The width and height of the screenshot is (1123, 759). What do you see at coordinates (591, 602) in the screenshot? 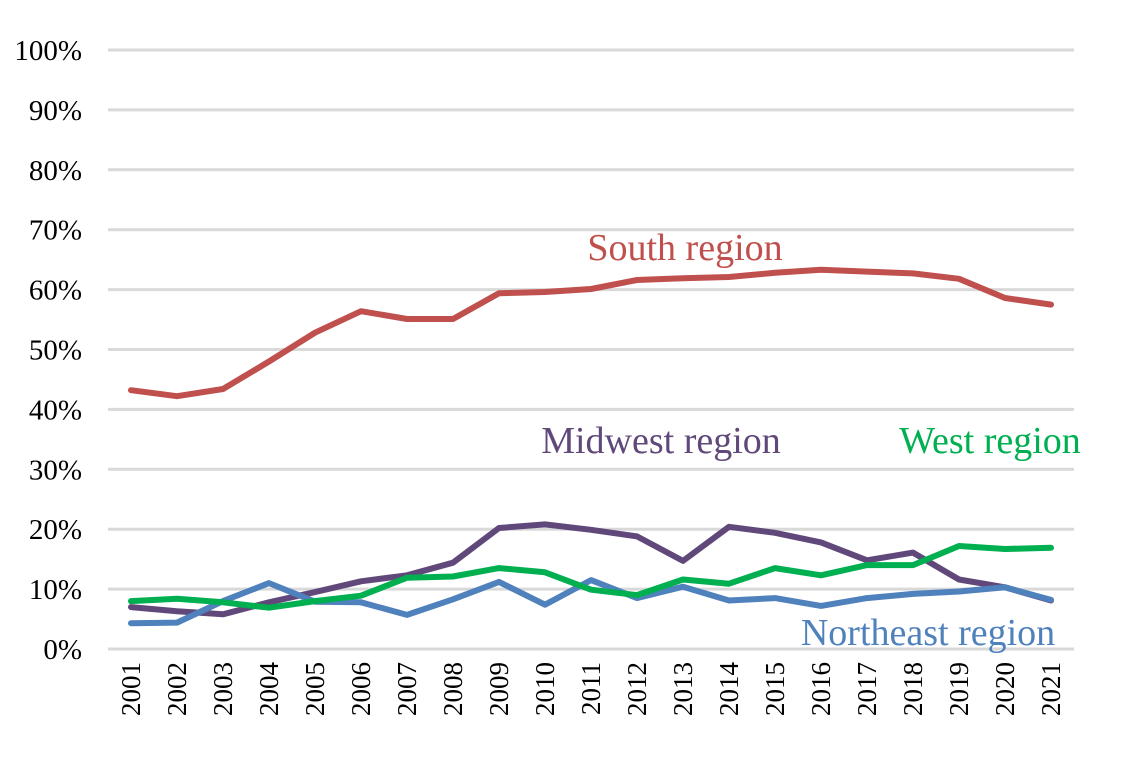
I see `series-line-northeast` at bounding box center [591, 602].